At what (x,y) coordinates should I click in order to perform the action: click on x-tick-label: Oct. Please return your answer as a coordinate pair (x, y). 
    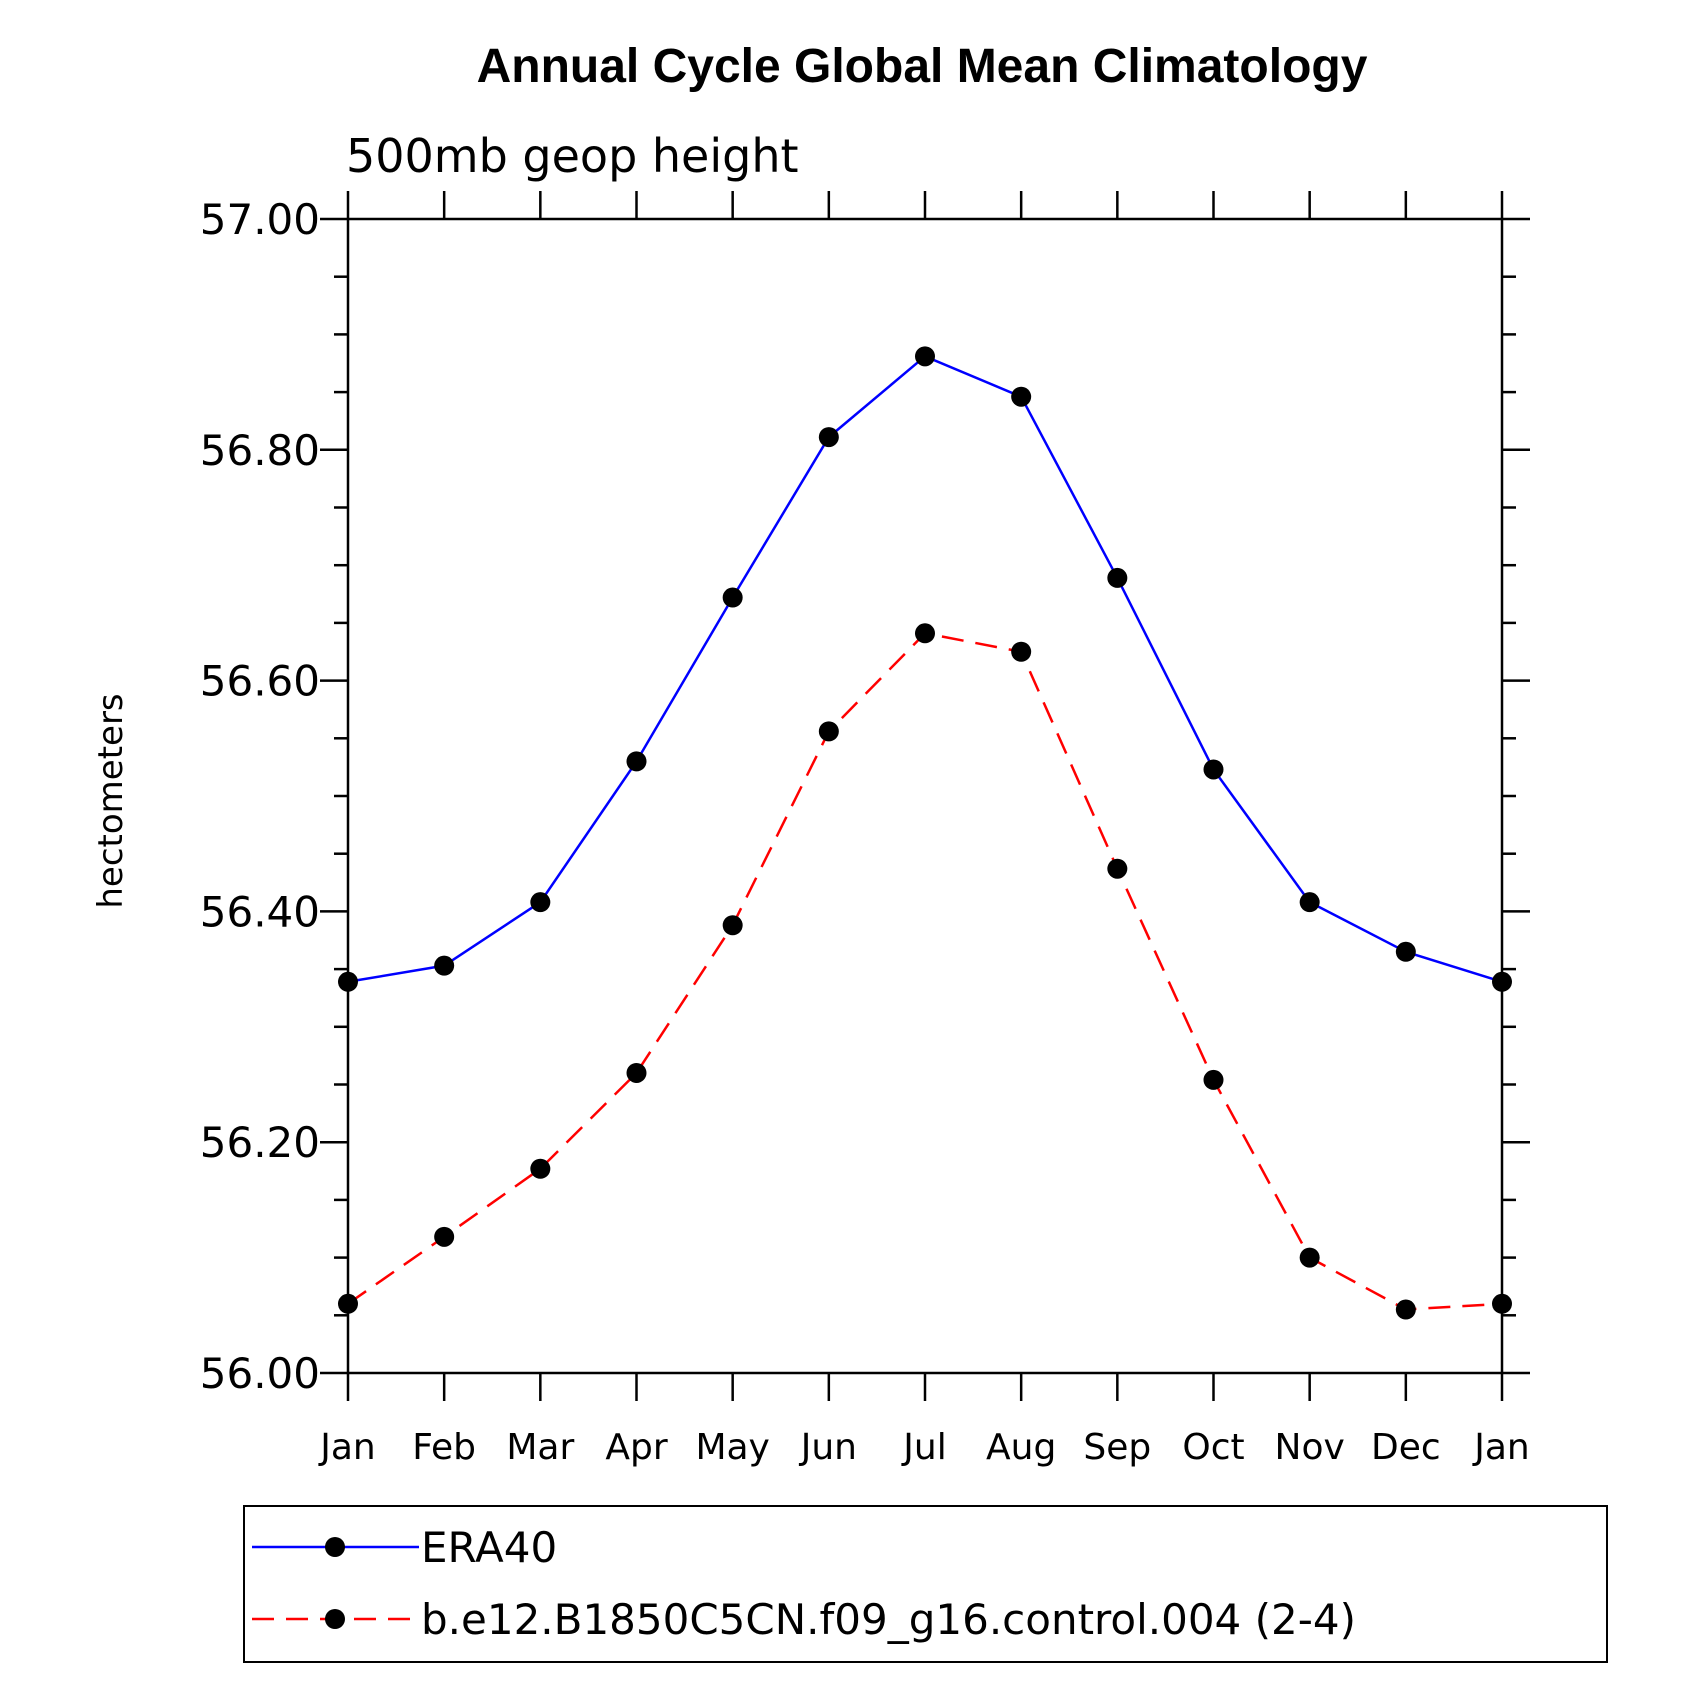
    Looking at the image, I should click on (1213, 1447).